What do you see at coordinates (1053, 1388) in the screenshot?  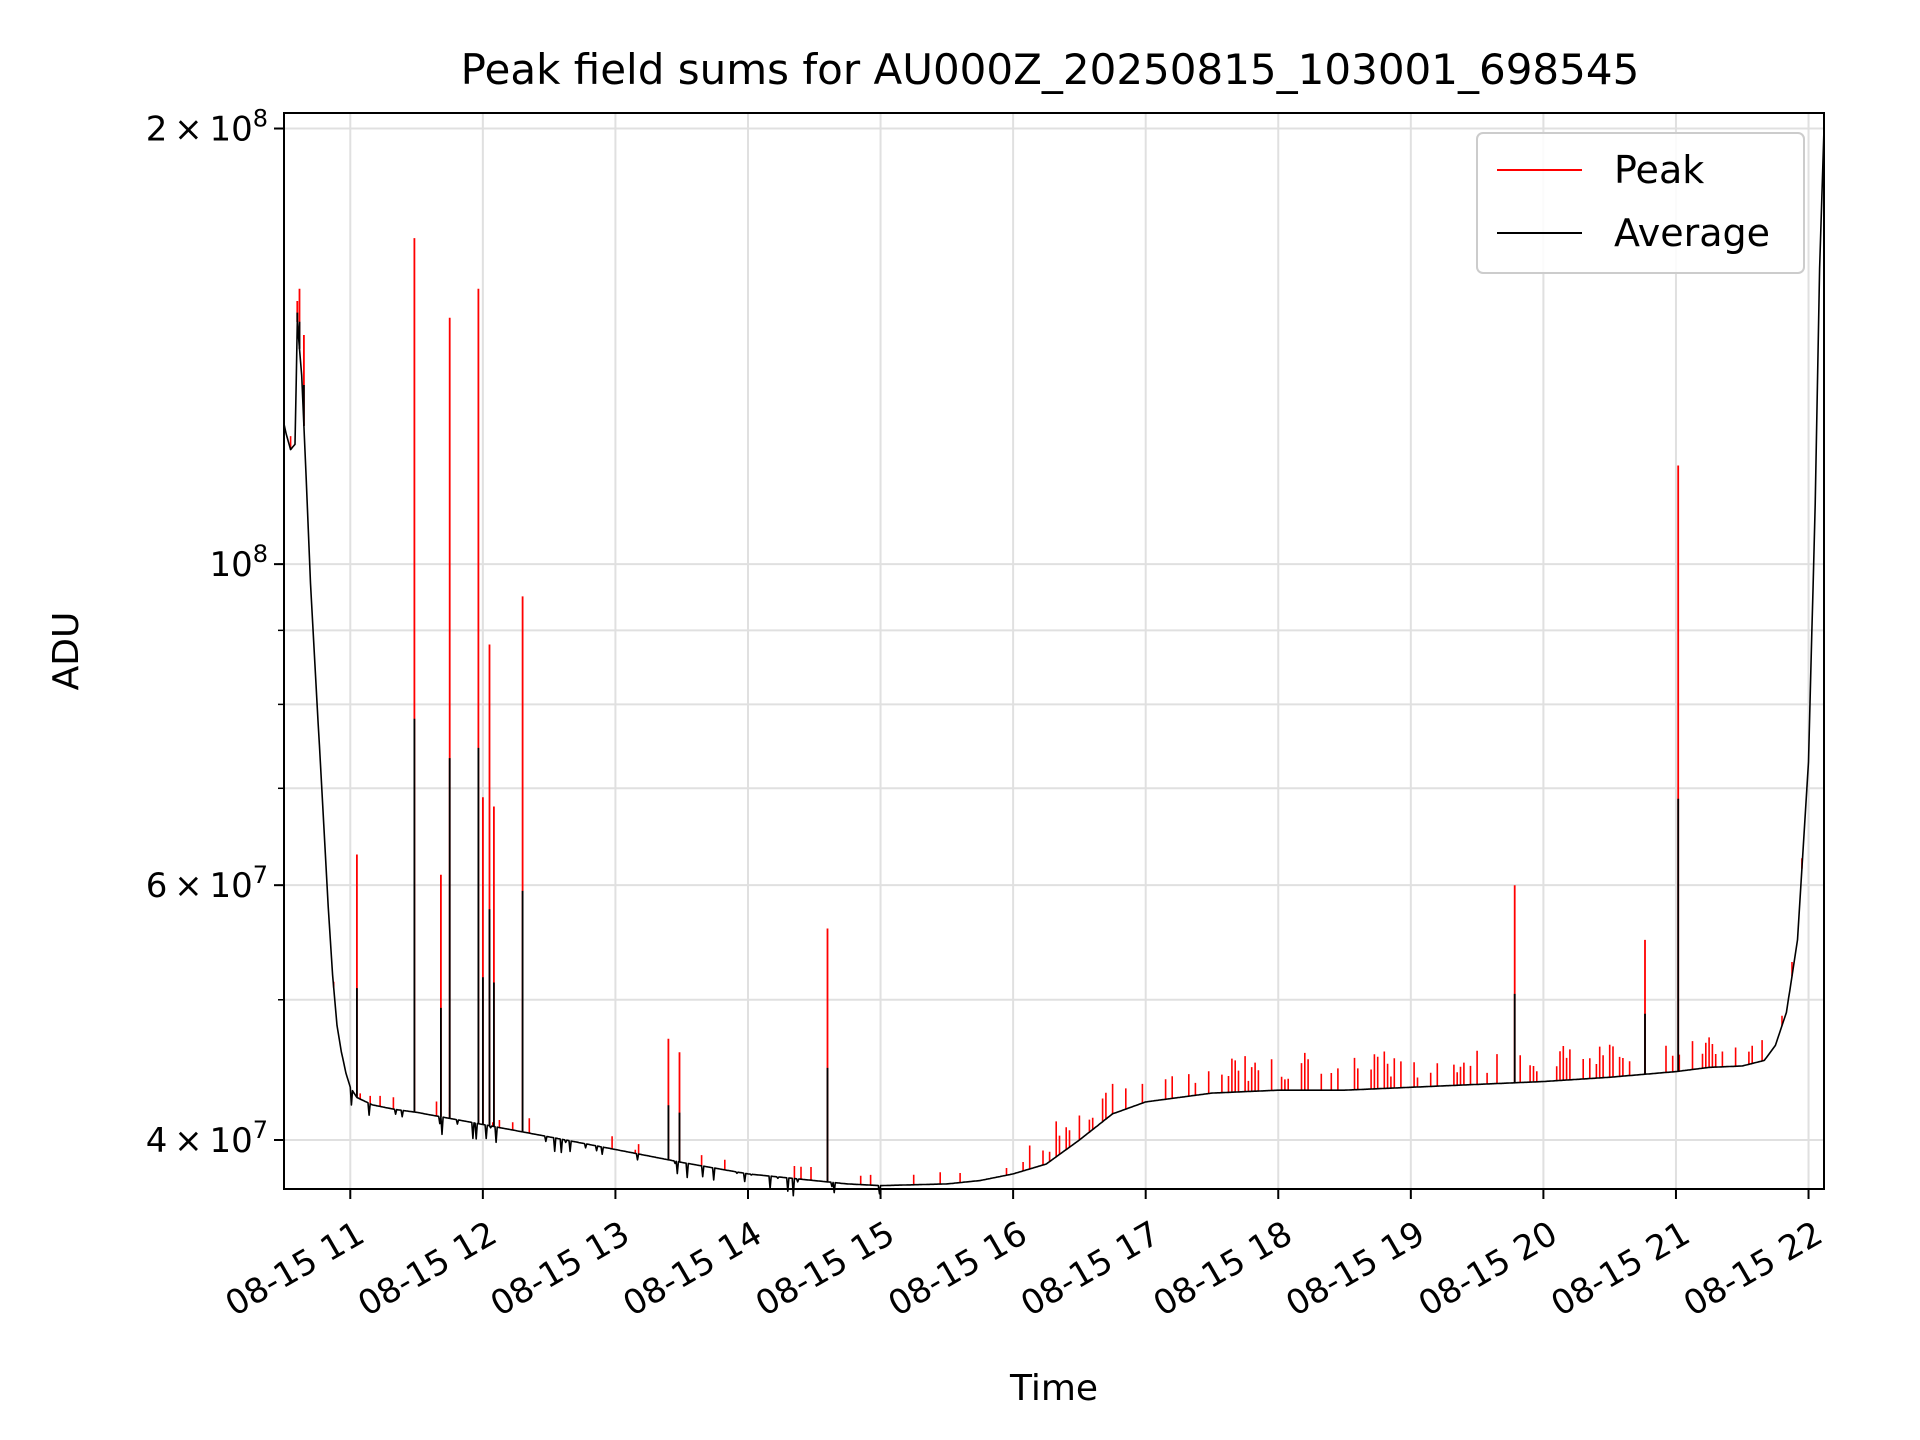 I see `x-axis-title: Time` at bounding box center [1053, 1388].